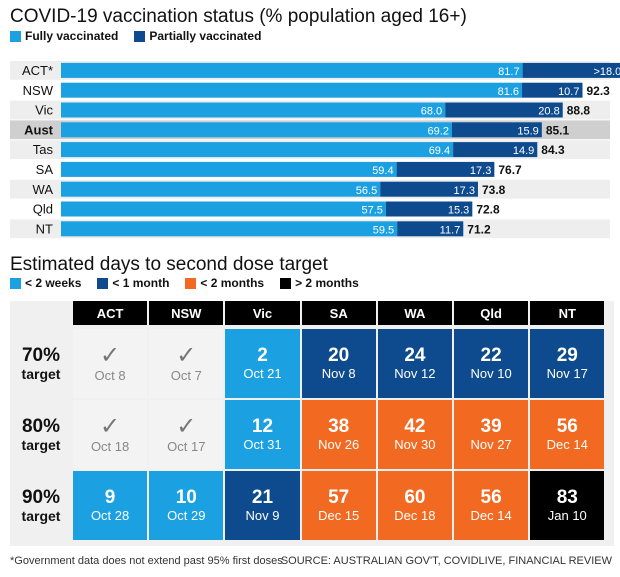  Describe the element at coordinates (339, 355) in the screenshot. I see `days-value: 20` at that location.